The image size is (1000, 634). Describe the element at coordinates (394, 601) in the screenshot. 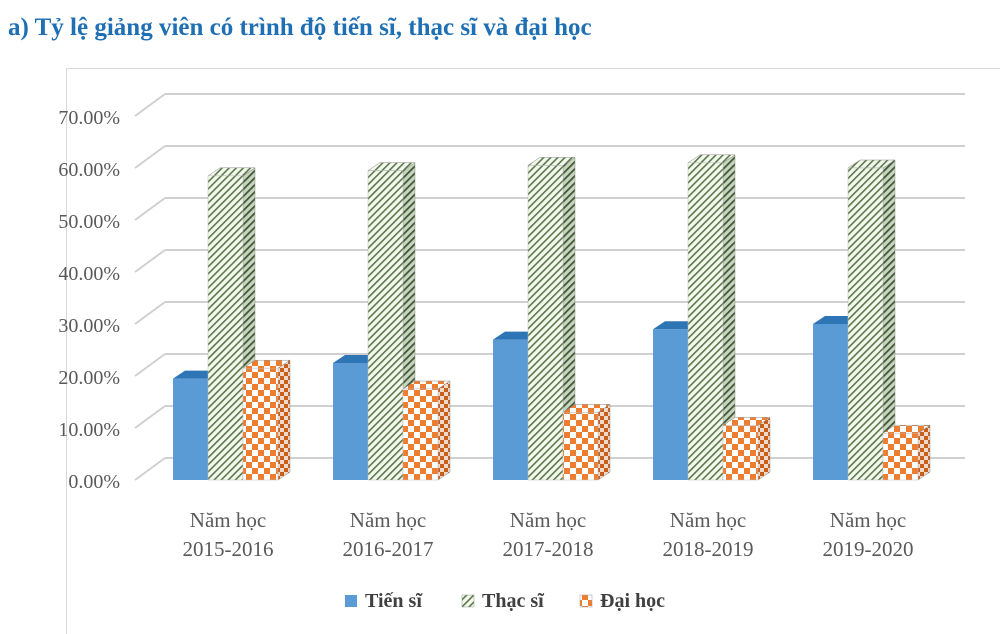

I see `legend-label: Tiến sĩ` at that location.